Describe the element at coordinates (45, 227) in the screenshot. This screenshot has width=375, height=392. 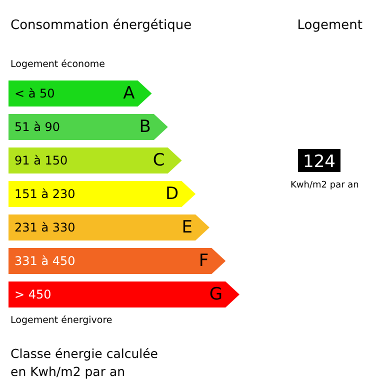
I see `annotation: 231 à 330` at that location.